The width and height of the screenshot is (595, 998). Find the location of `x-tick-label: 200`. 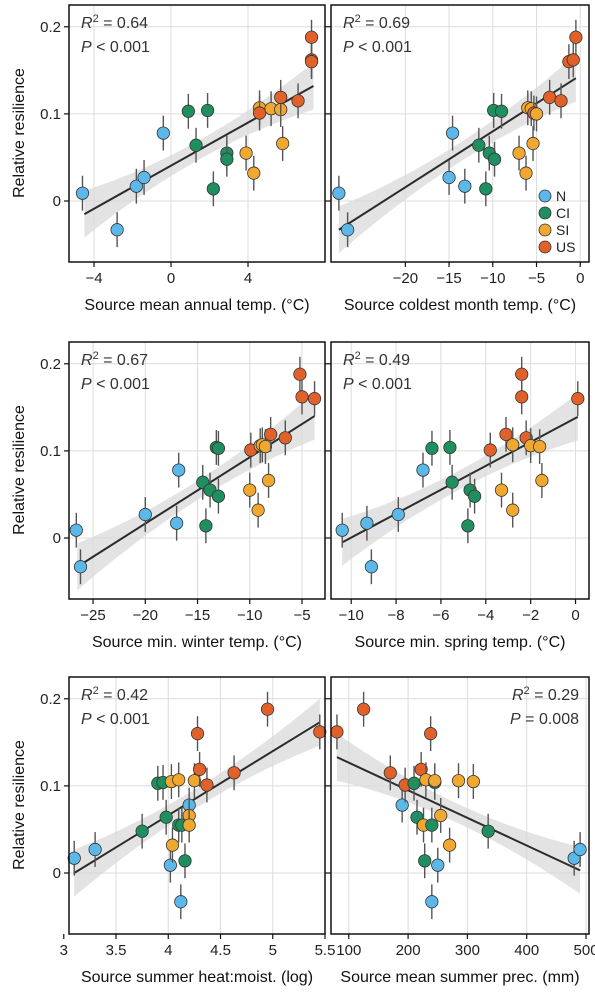

x-tick-label: 200 is located at coordinates (408, 950).